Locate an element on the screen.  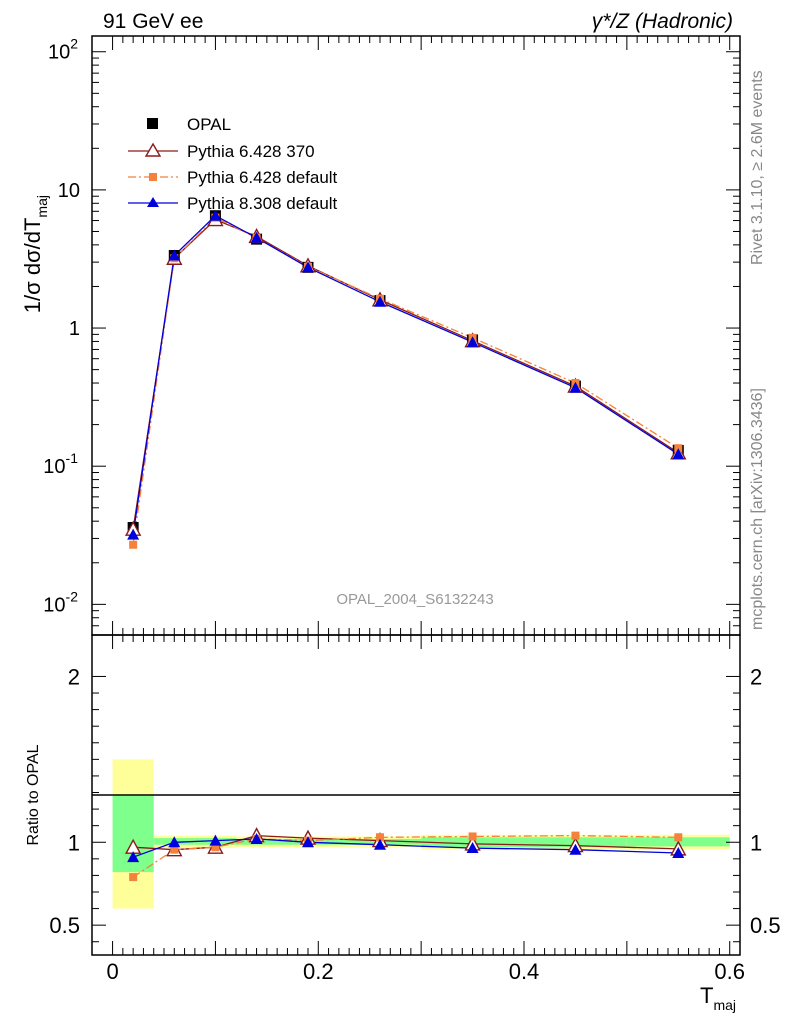
main-y-tick-label: 10⁻² is located at coordinates (60, 602).